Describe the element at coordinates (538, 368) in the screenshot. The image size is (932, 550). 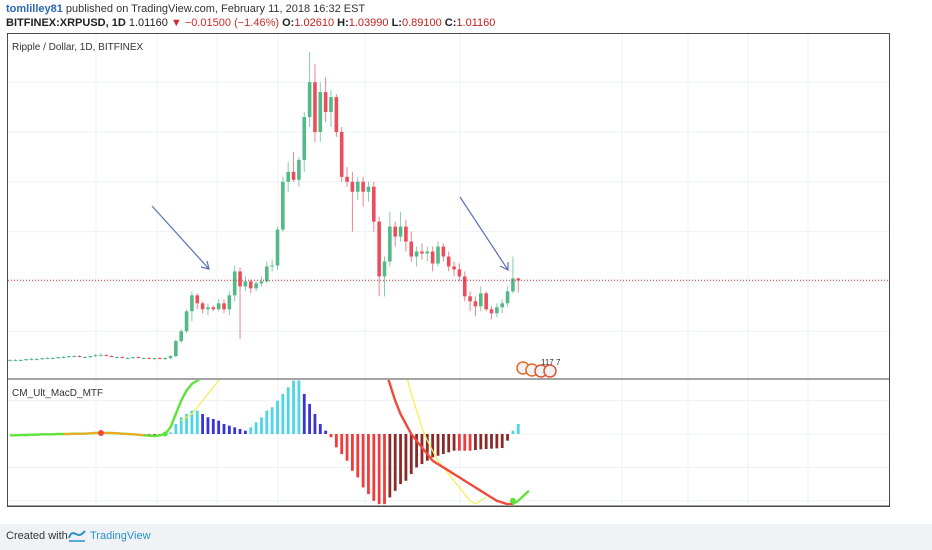
I see `event-badge: 117 7` at that location.